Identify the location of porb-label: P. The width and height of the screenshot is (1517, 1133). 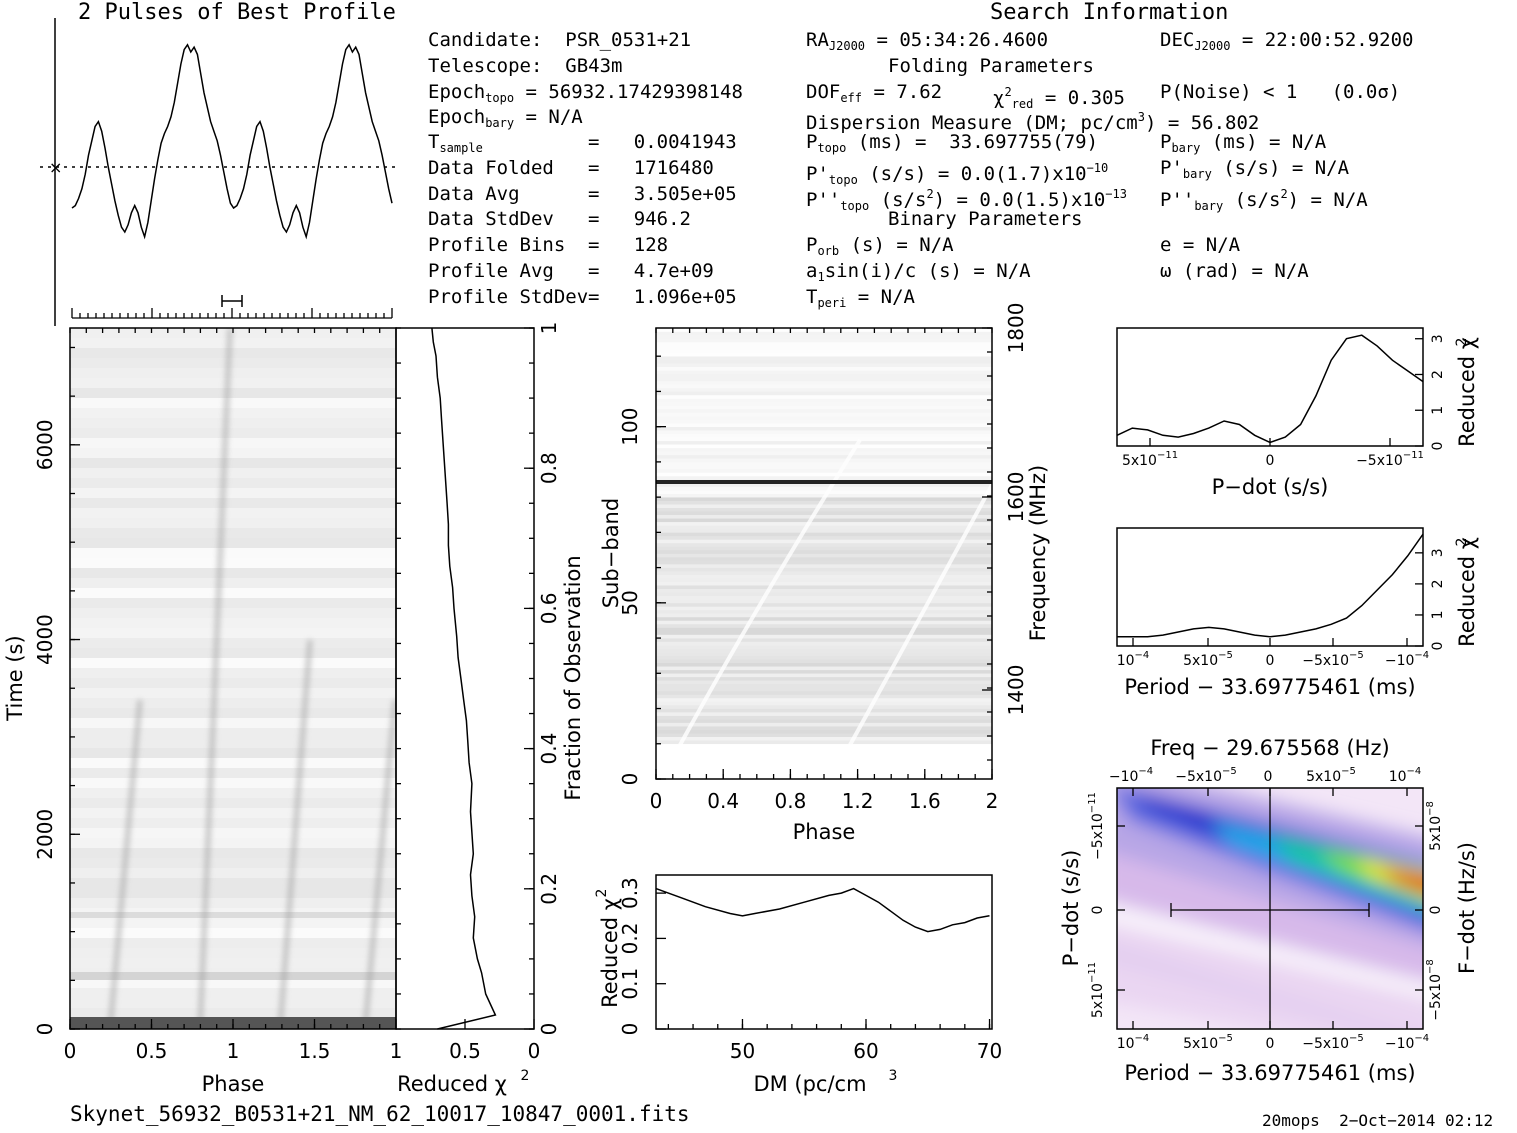
(812, 245).